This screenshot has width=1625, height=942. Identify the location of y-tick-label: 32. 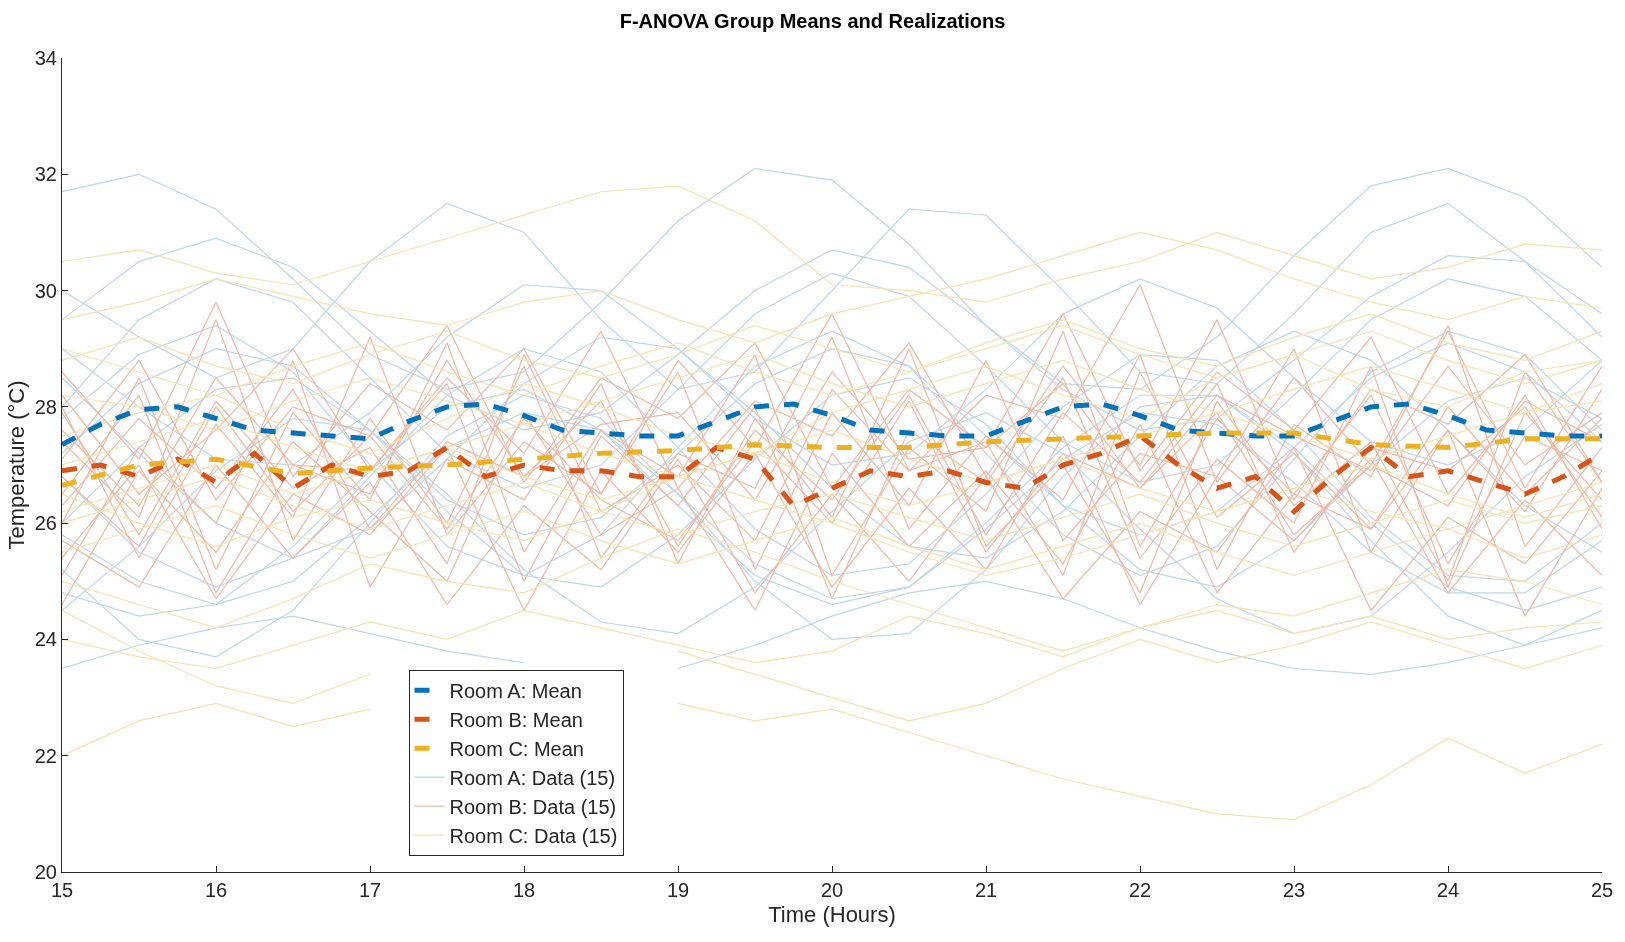
(45, 174).